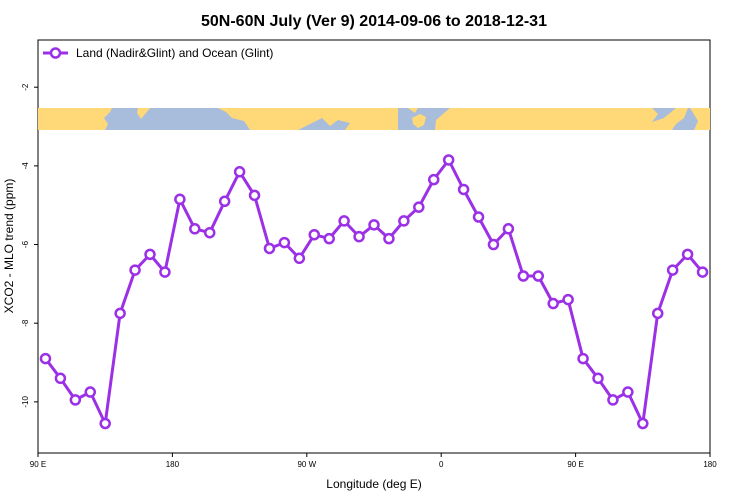 The width and height of the screenshot is (750, 500). What do you see at coordinates (173, 464) in the screenshot?
I see `x-tick-label-1: 180` at bounding box center [173, 464].